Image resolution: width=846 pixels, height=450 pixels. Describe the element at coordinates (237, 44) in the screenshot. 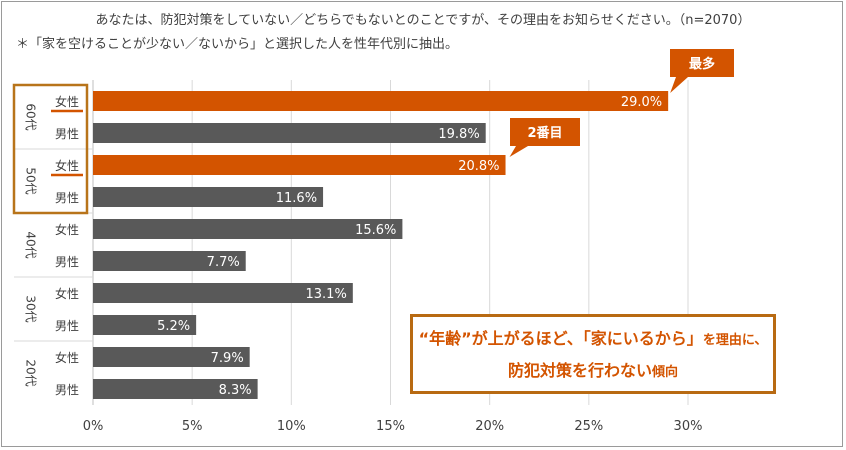

I see `chart-subtitle: ＊「家を空けることが少ない／ないから」と選択した人を性年代別に抽出。` at that location.